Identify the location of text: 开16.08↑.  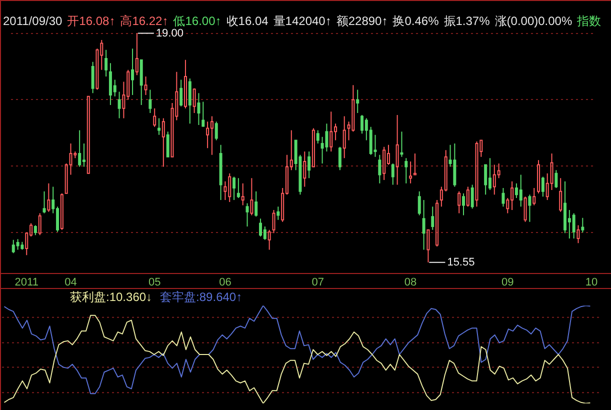
(91, 21).